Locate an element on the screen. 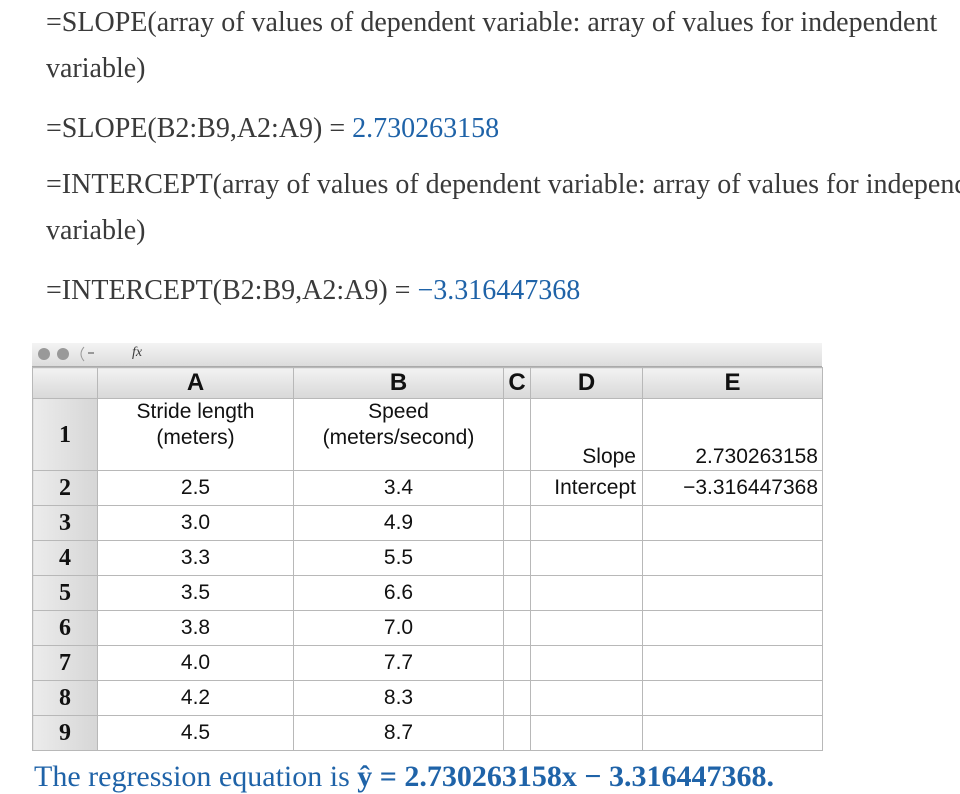  cell: 3.5 is located at coordinates (195, 593).